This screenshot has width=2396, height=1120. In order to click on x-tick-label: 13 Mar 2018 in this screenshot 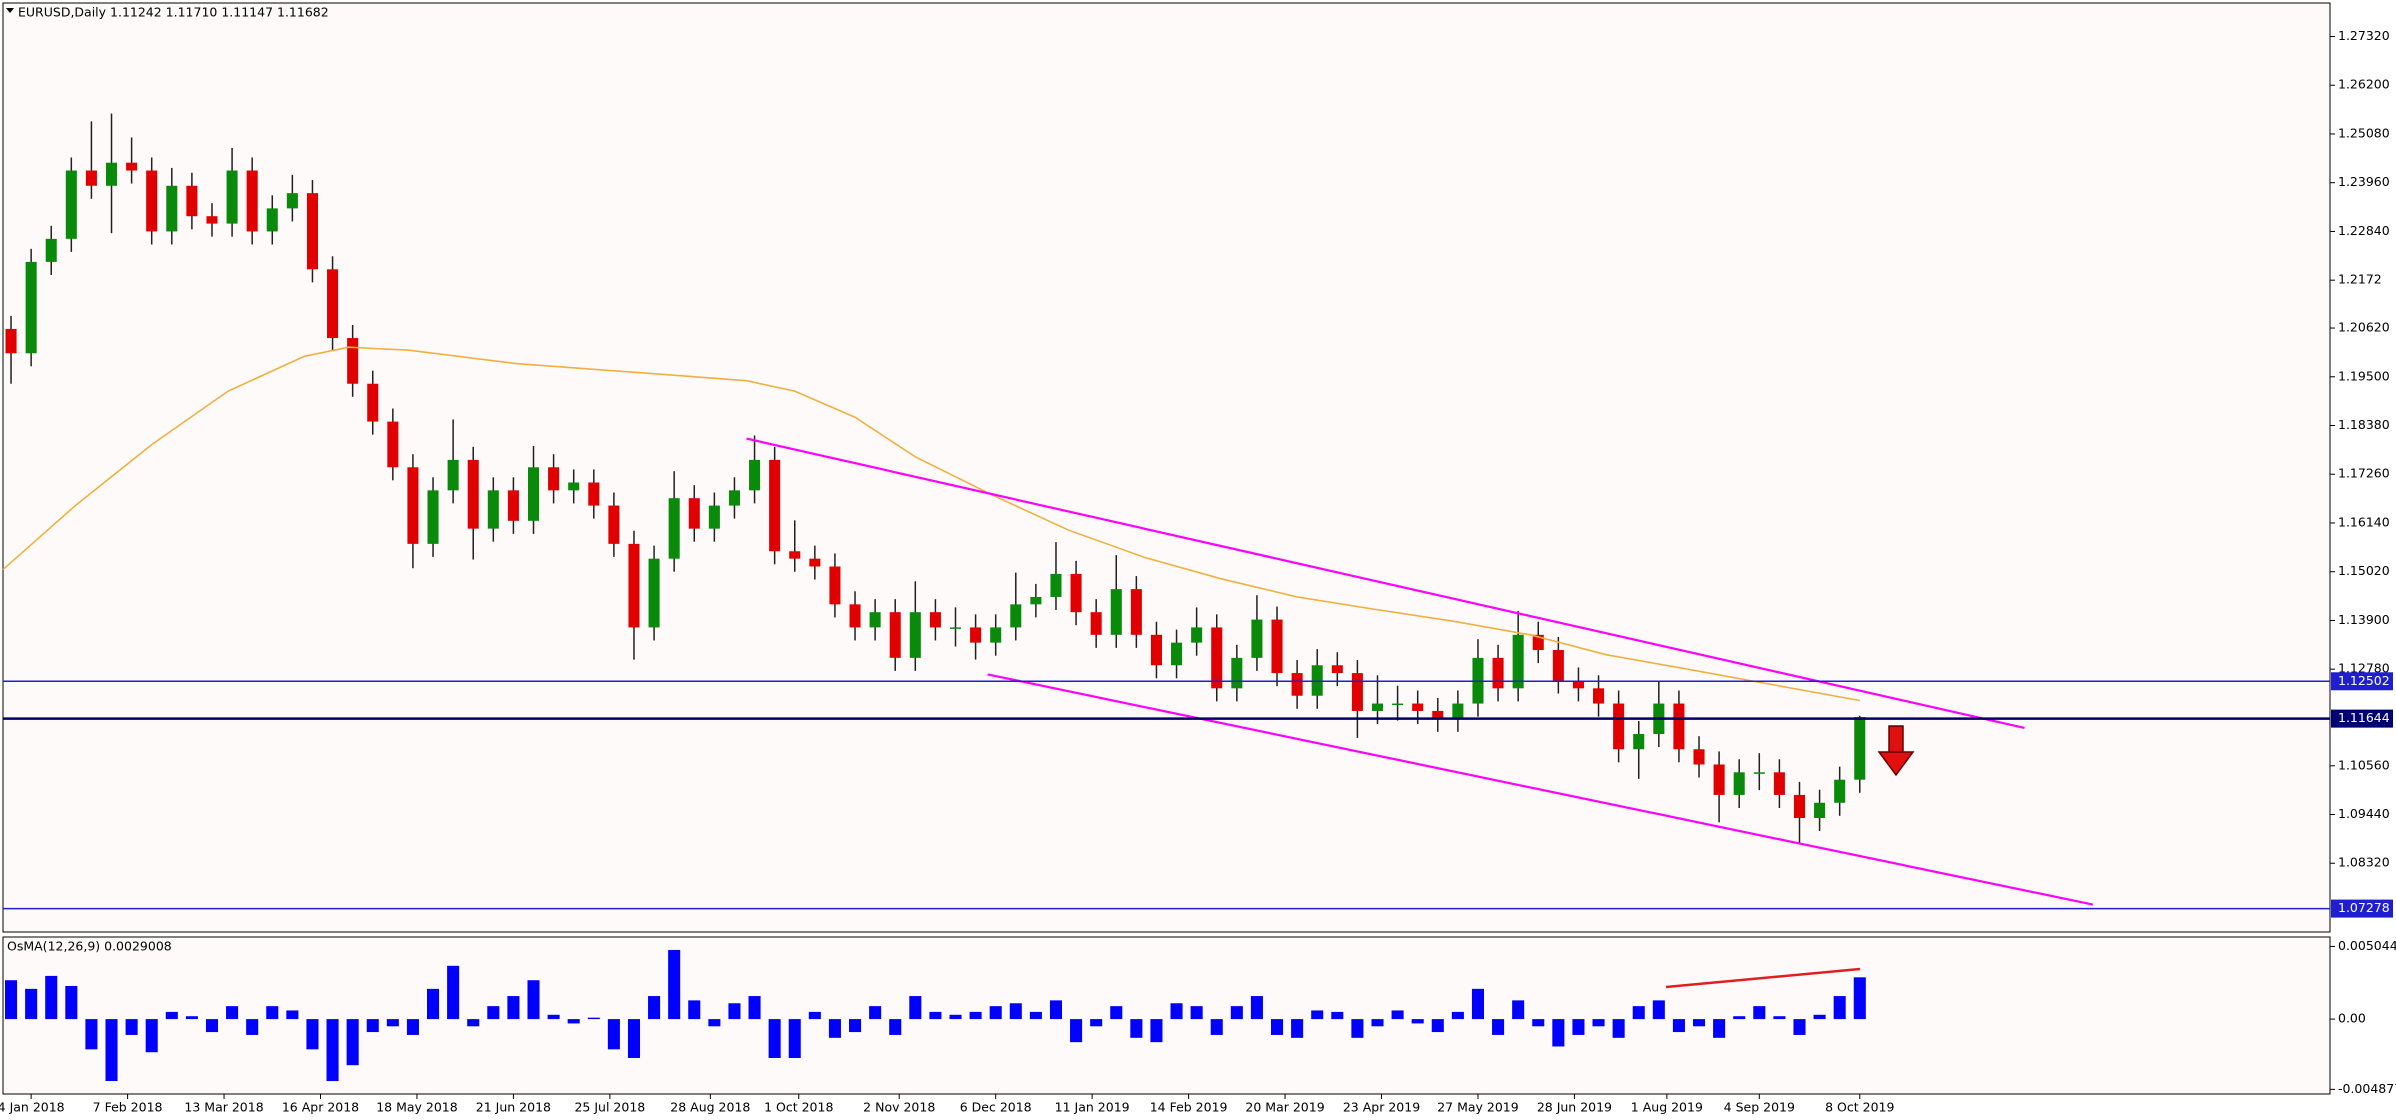, I will do `click(223, 1107)`.